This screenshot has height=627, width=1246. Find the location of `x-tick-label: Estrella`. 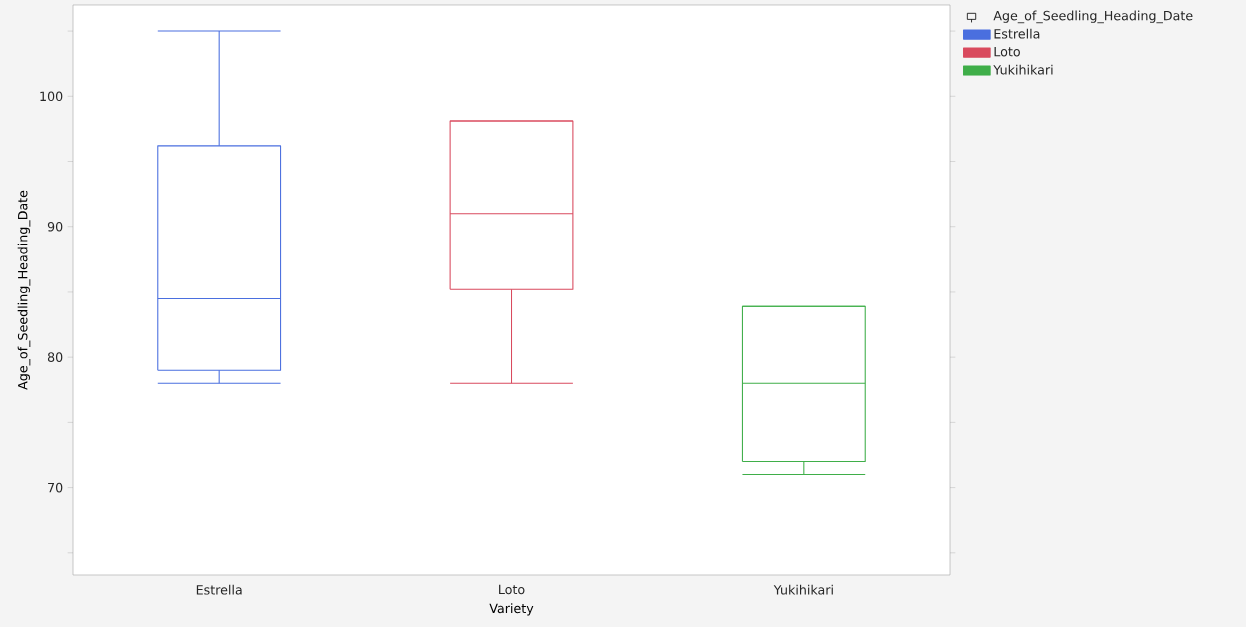

x-tick-label: Estrella is located at coordinates (219, 589).